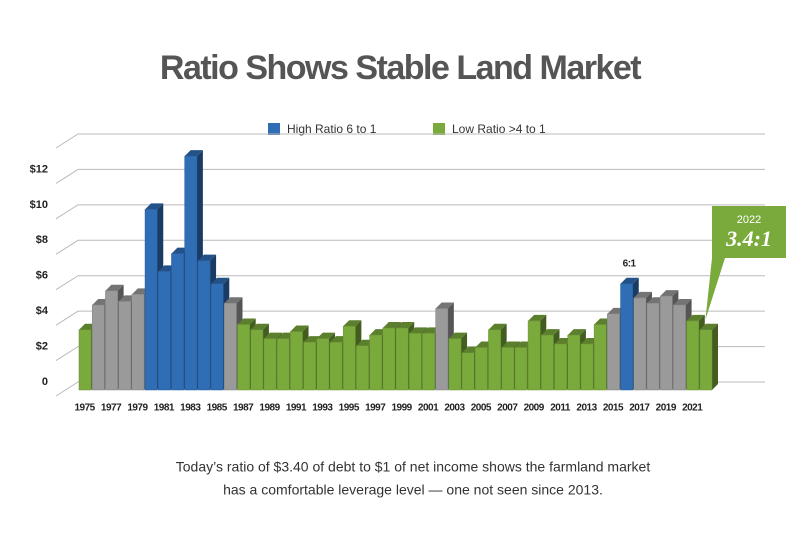 The width and height of the screenshot is (800, 534). What do you see at coordinates (560, 408) in the screenshot?
I see `x-tick-label: 2011` at bounding box center [560, 408].